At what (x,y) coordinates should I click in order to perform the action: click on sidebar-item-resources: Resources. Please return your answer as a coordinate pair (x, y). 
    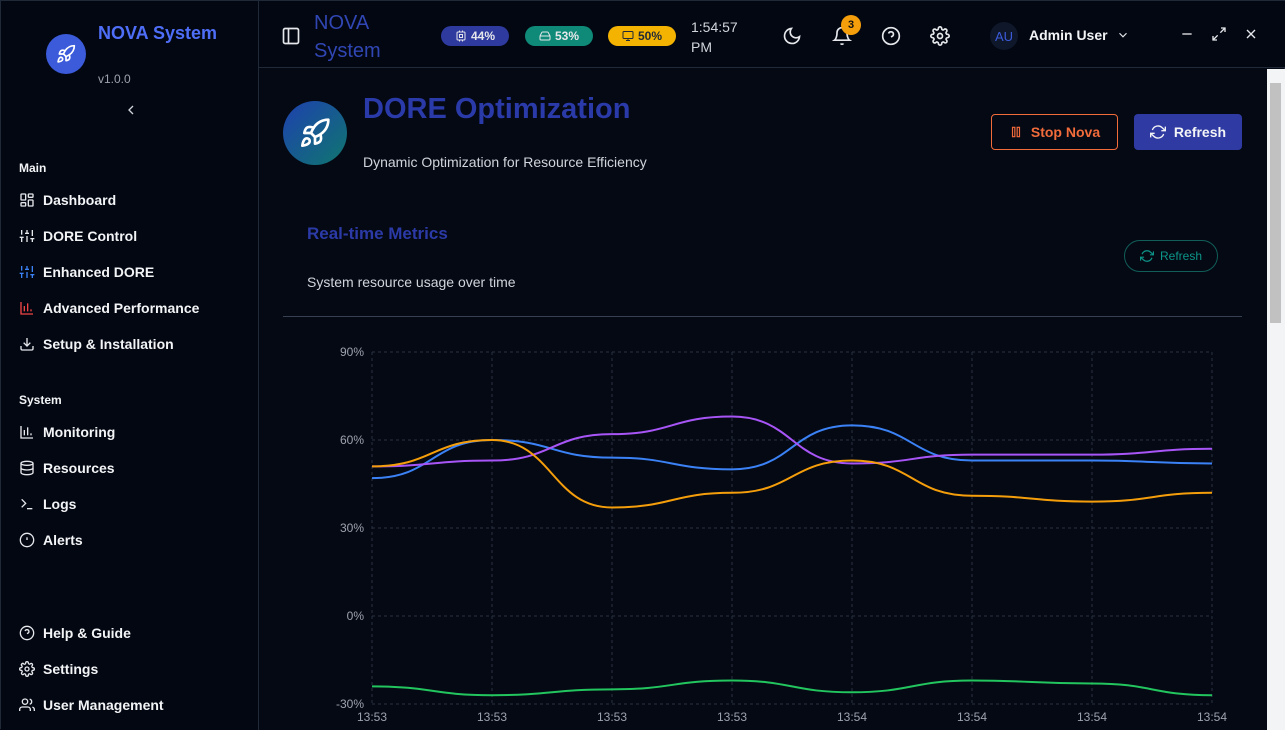
    Looking at the image, I should click on (67, 468).